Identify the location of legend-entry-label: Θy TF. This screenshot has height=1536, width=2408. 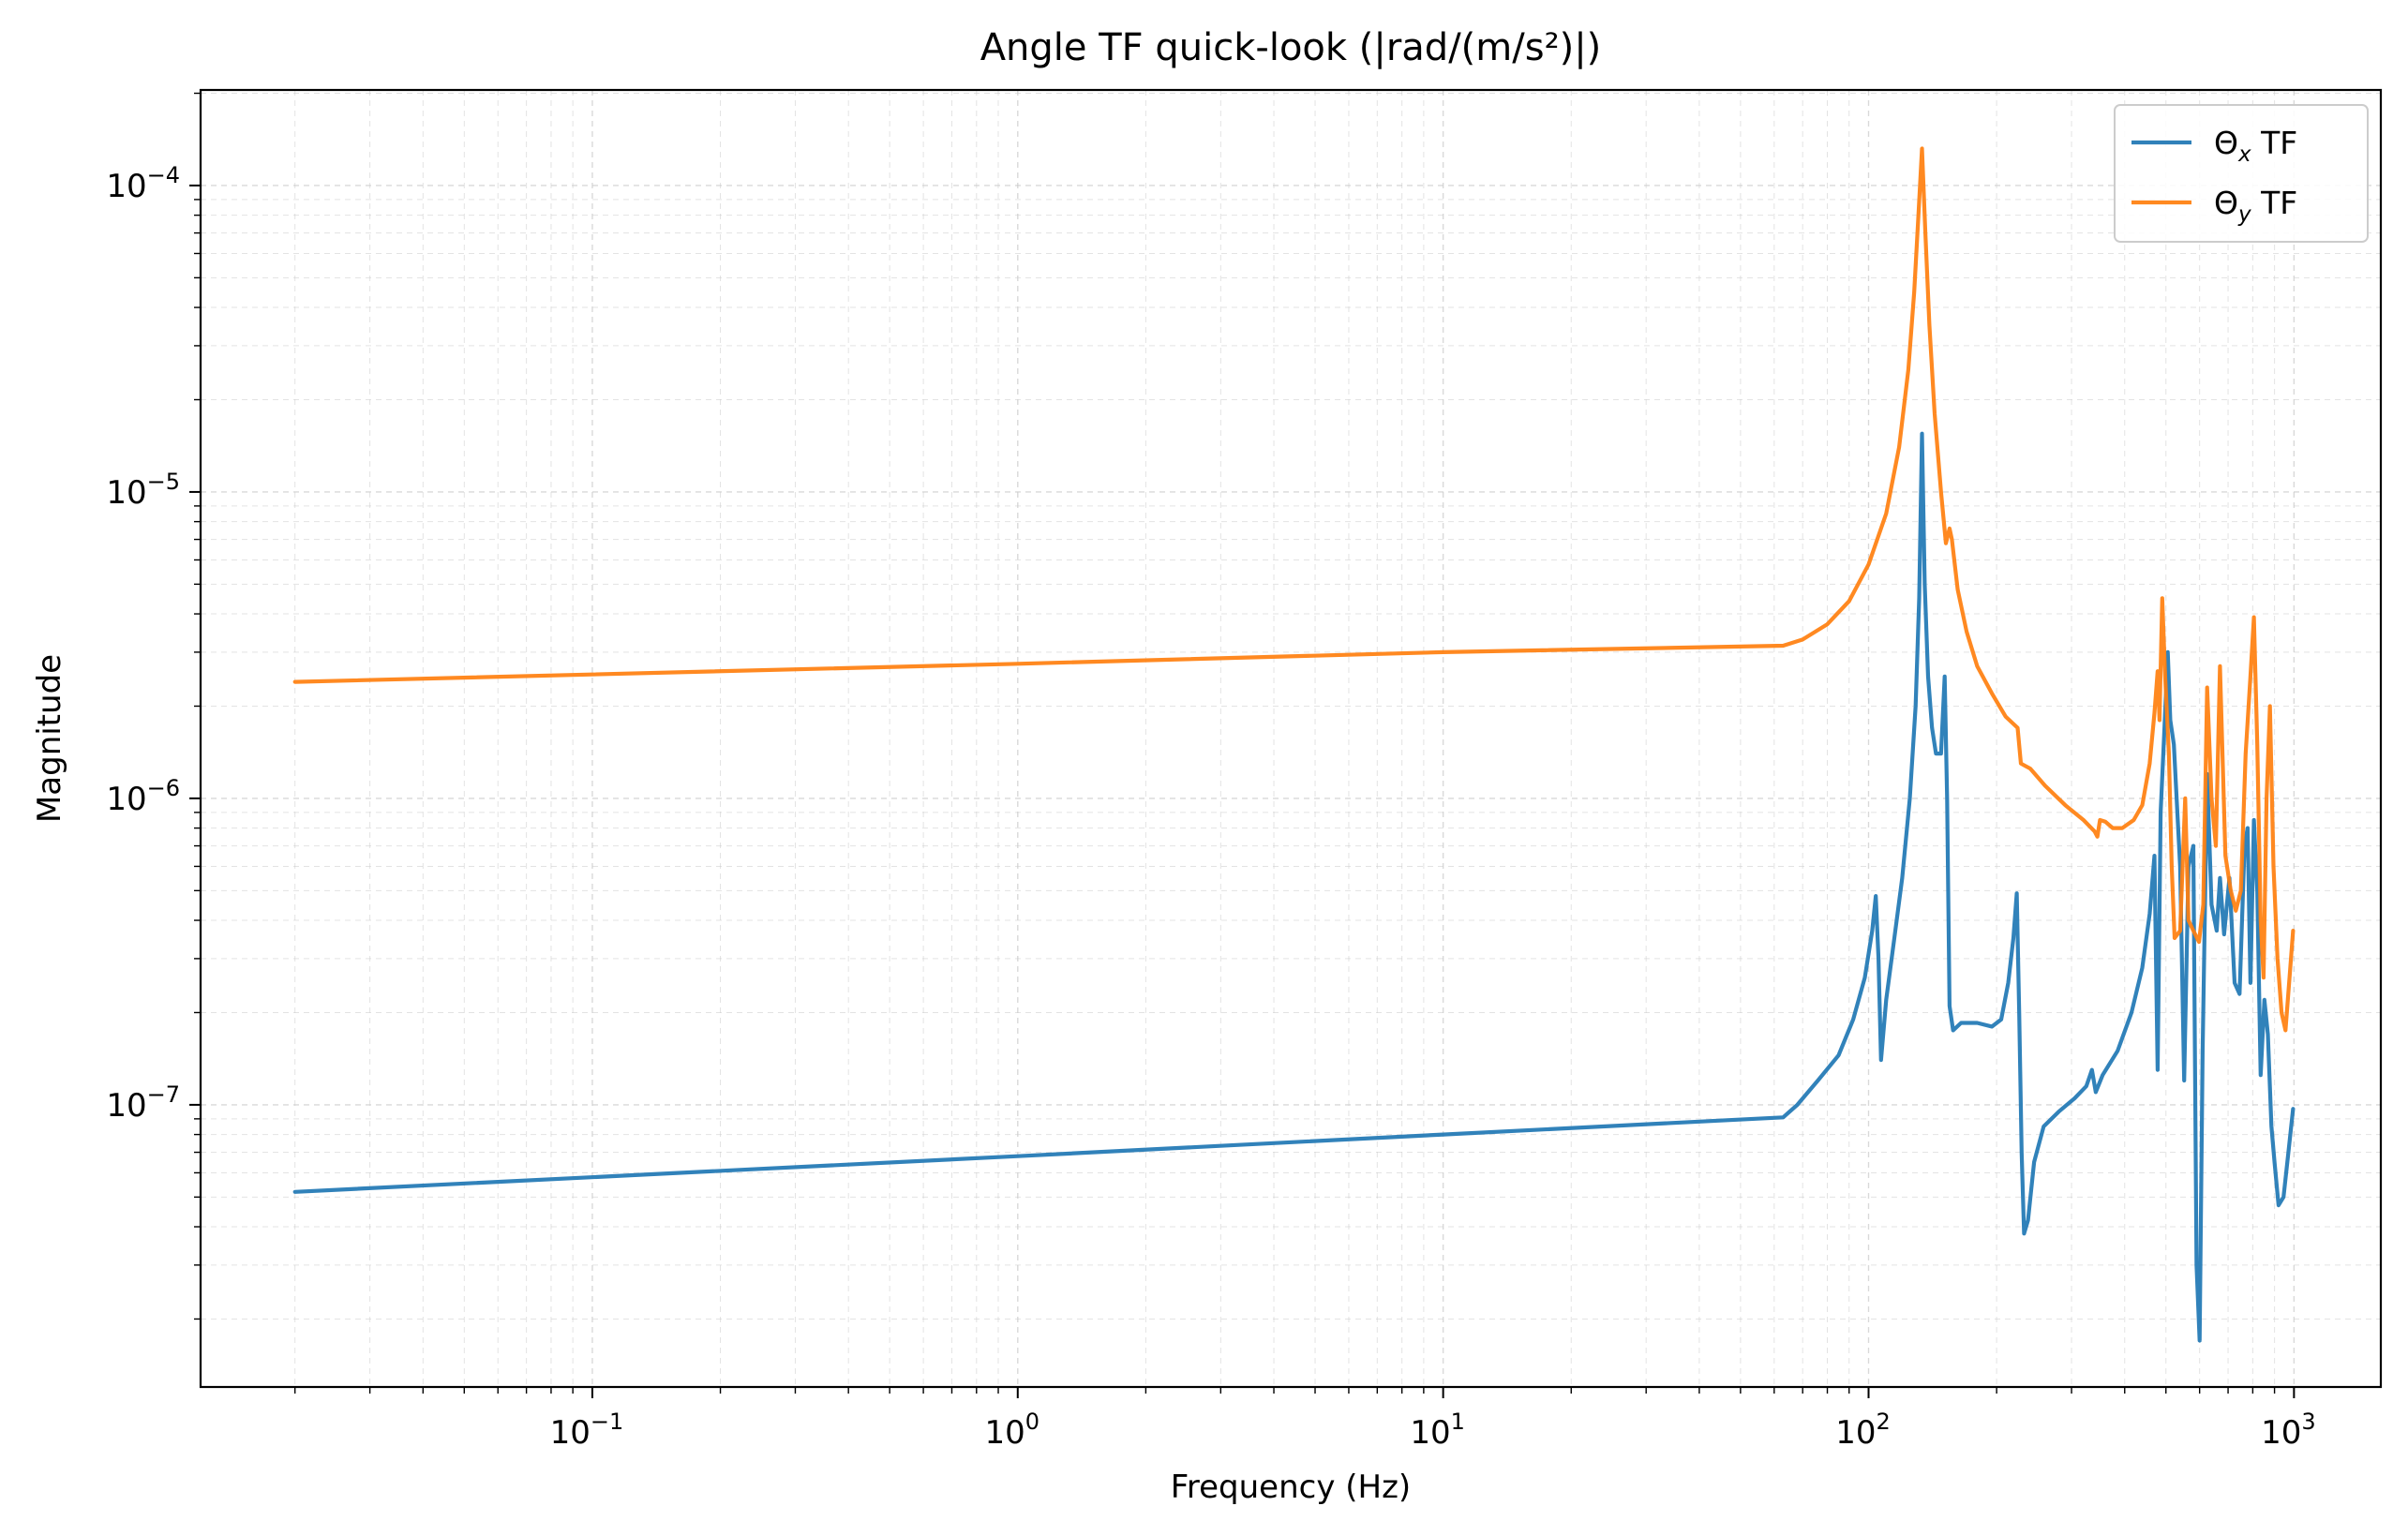
(2255, 206).